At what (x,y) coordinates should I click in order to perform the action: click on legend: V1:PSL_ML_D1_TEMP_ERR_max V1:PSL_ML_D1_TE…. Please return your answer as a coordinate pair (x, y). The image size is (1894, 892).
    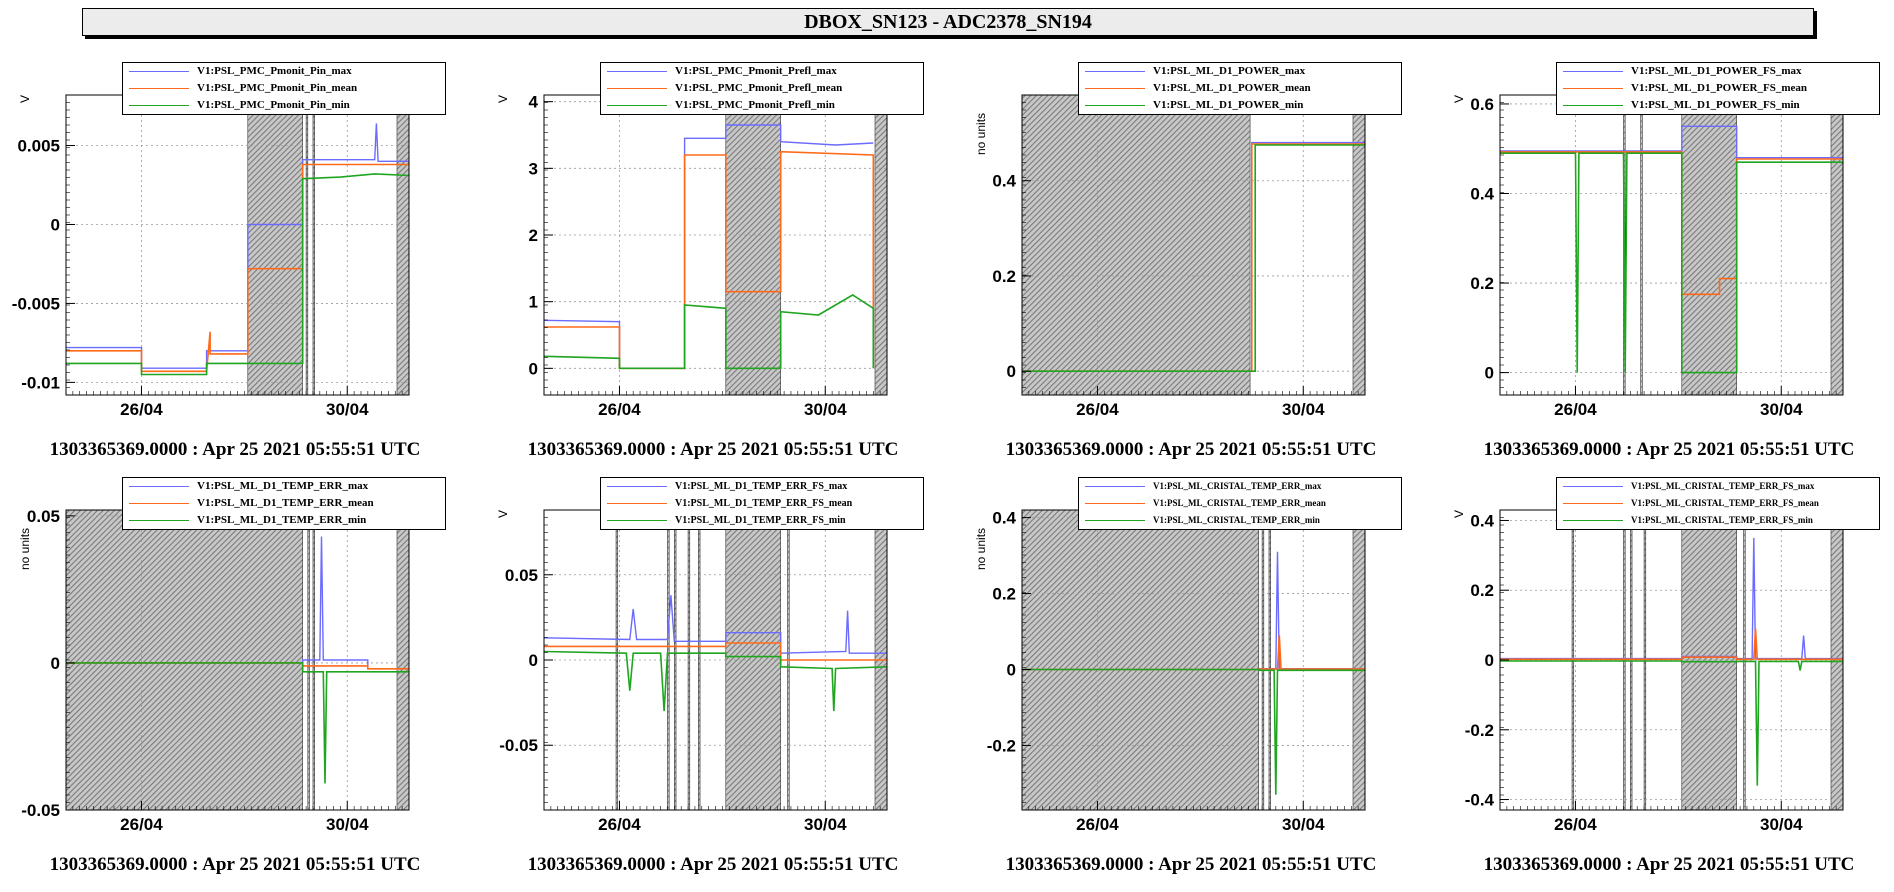
    Looking at the image, I should click on (284, 503).